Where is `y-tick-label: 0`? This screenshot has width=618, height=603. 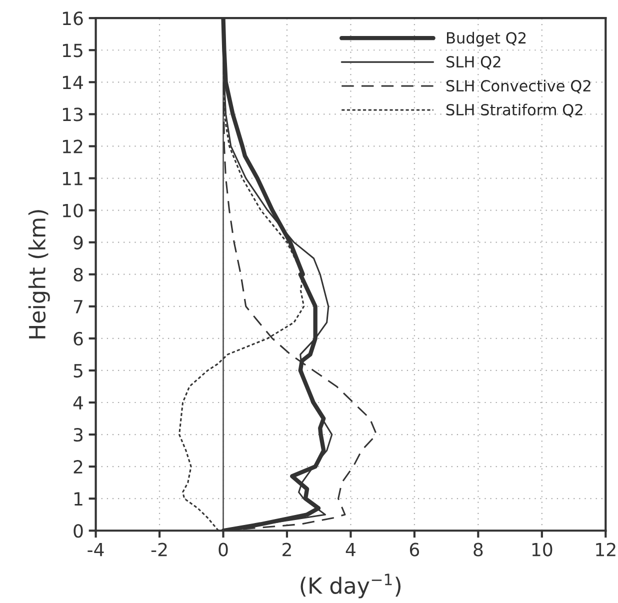
y-tick-label: 0 is located at coordinates (78, 531).